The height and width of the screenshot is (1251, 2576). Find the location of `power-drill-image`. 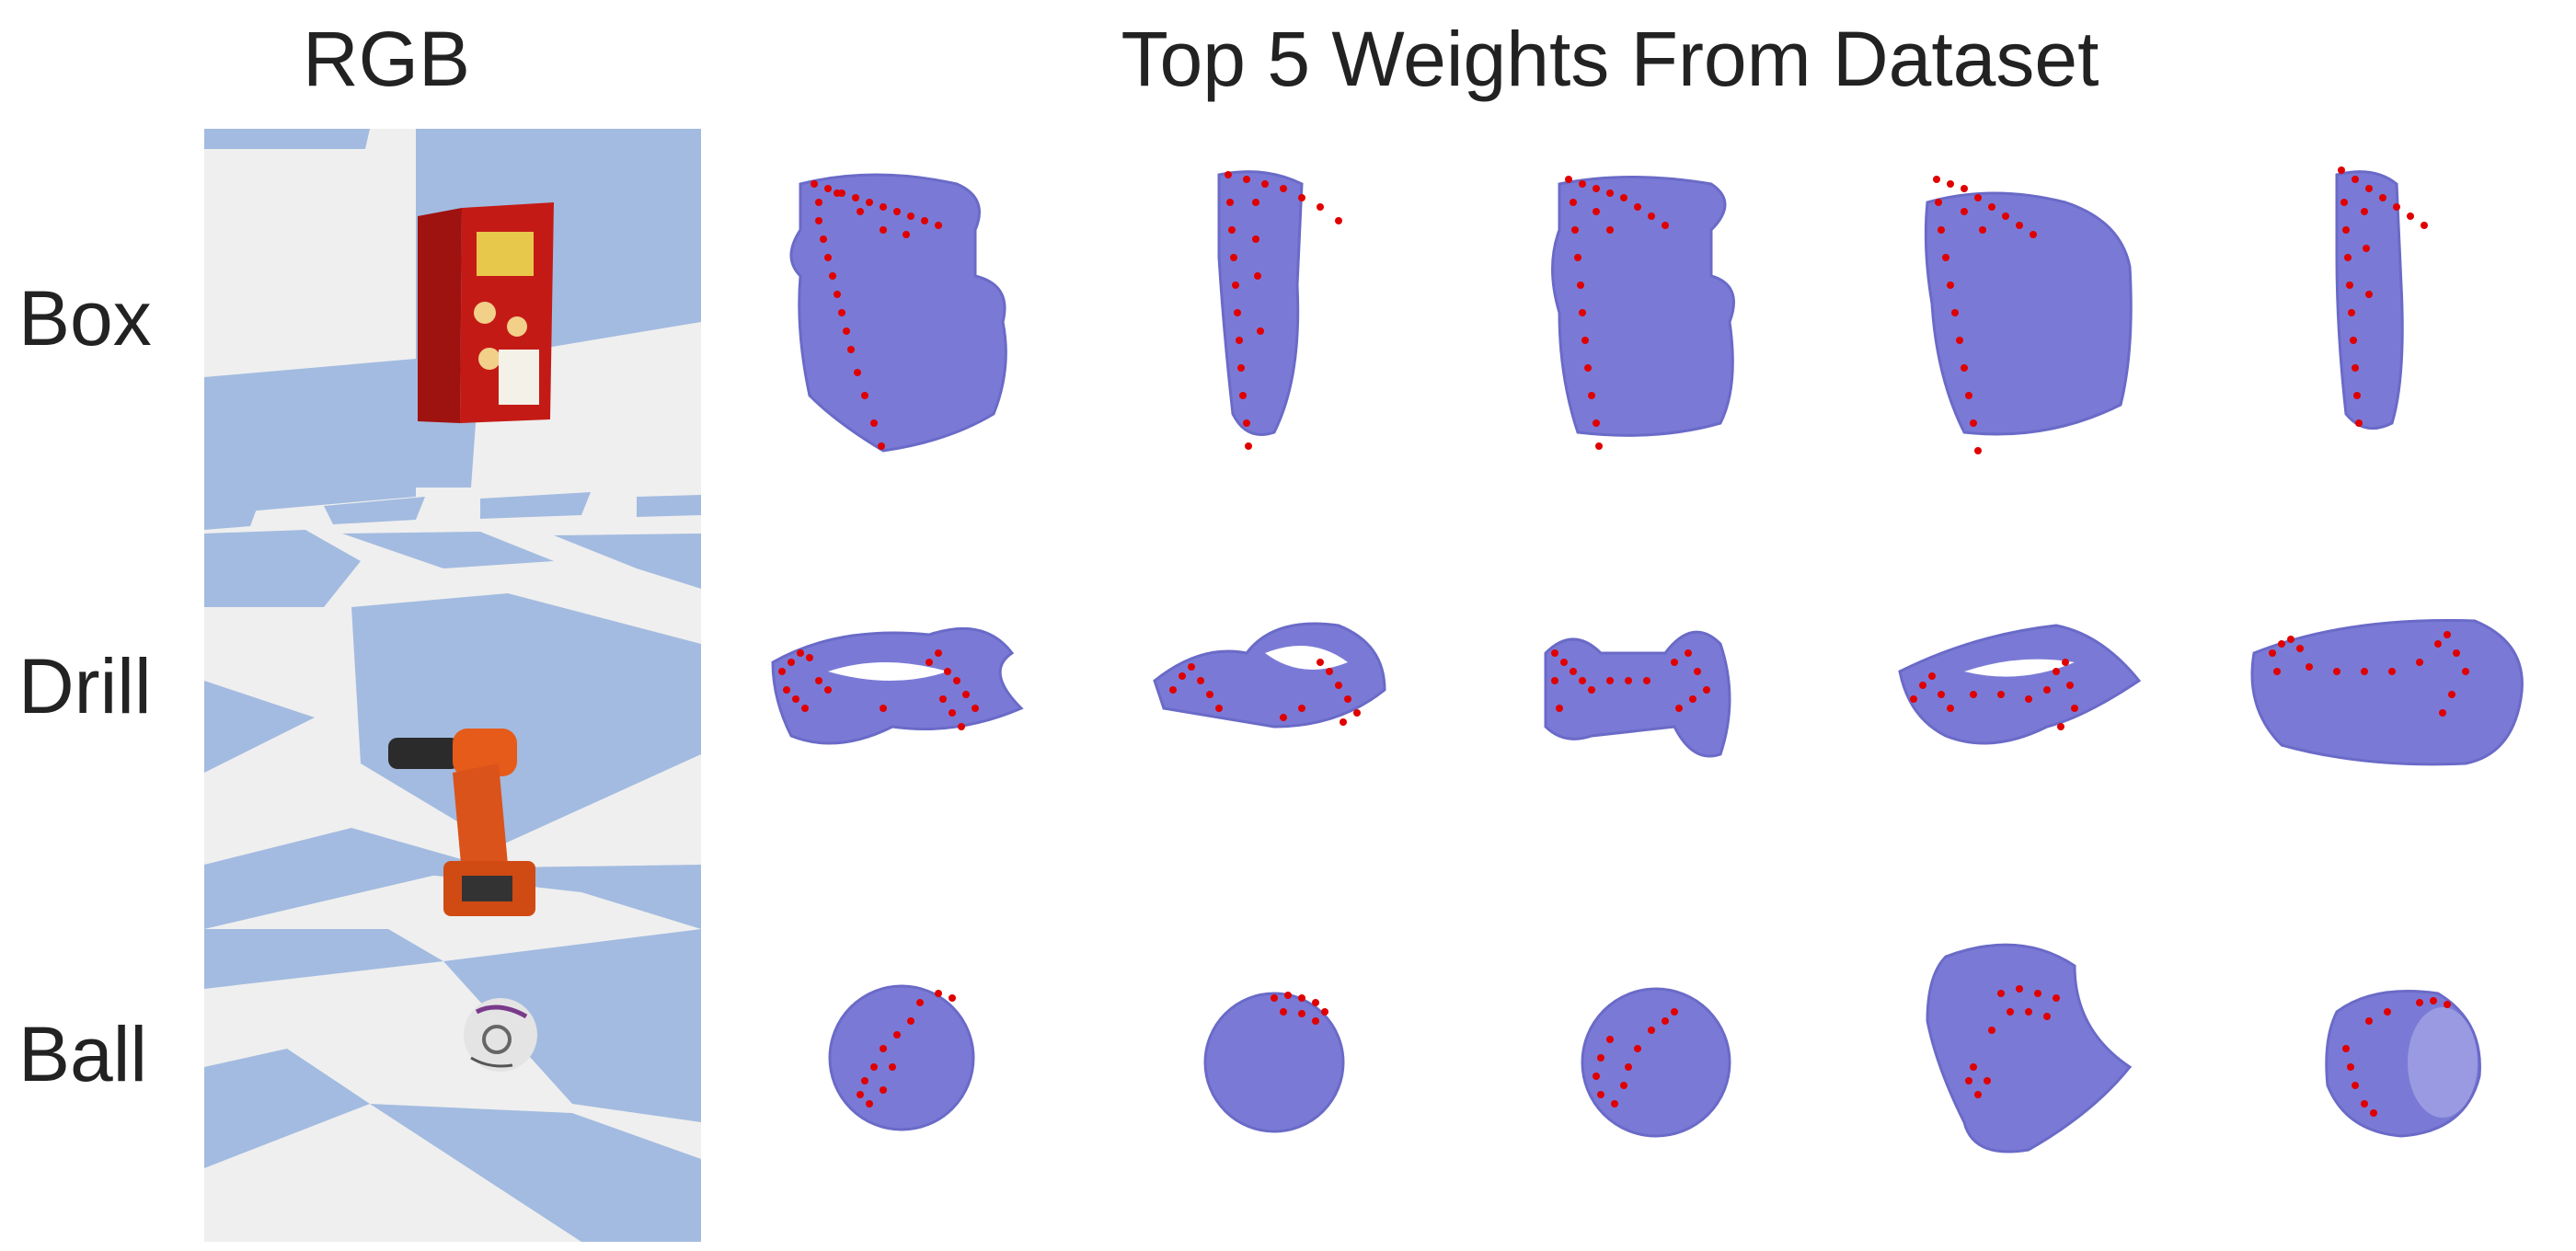

power-drill-image is located at coordinates (461, 822).